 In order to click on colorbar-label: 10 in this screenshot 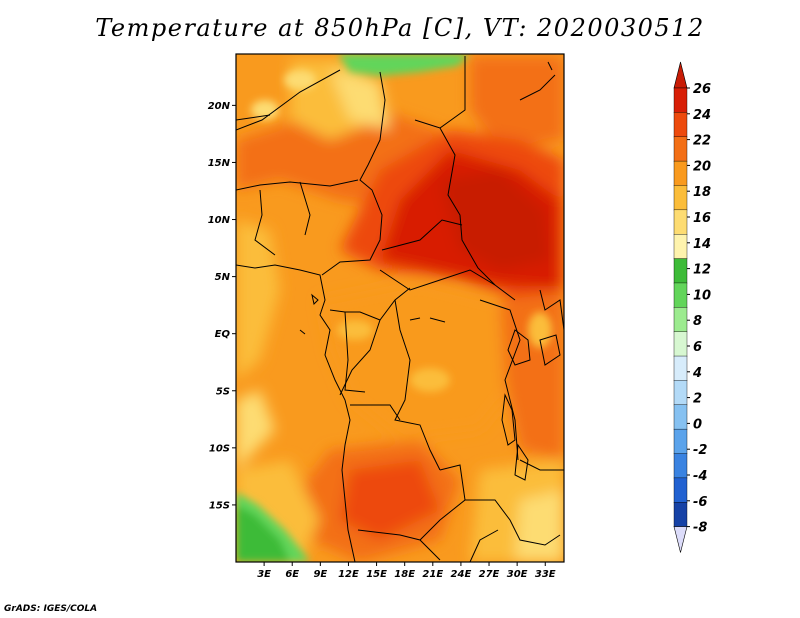, I will do `click(702, 295)`.